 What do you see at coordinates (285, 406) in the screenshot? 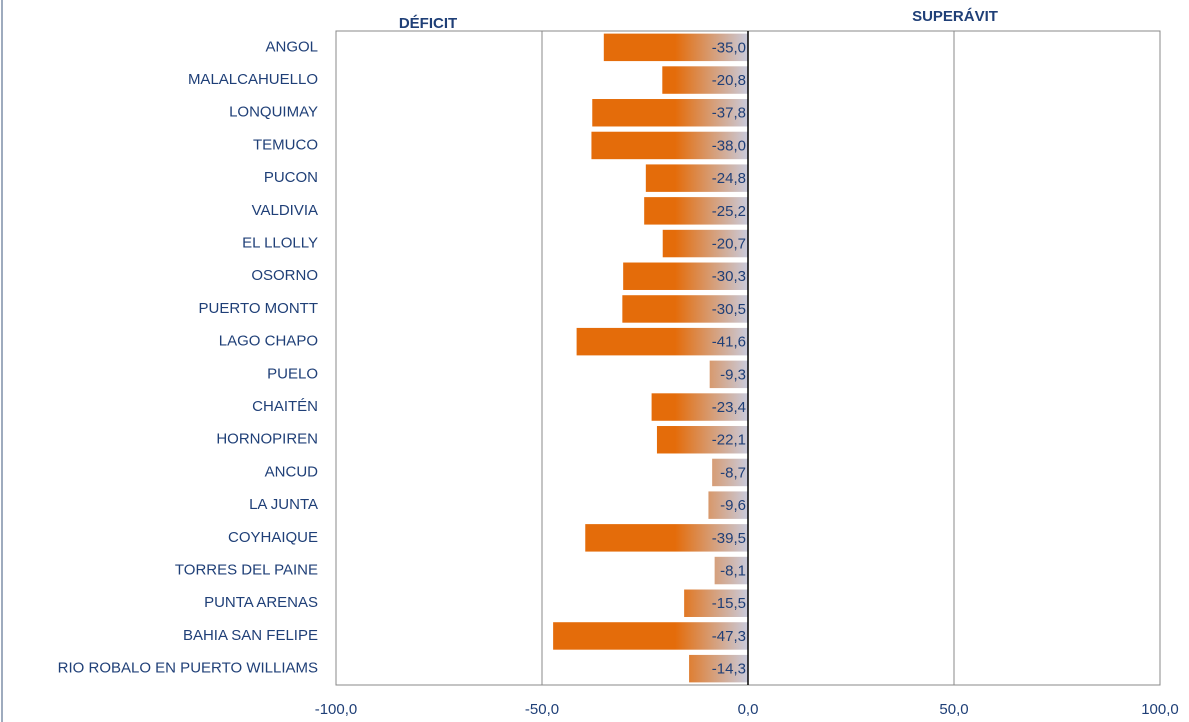
I see `y-tick-label: CHAITÉN` at bounding box center [285, 406].